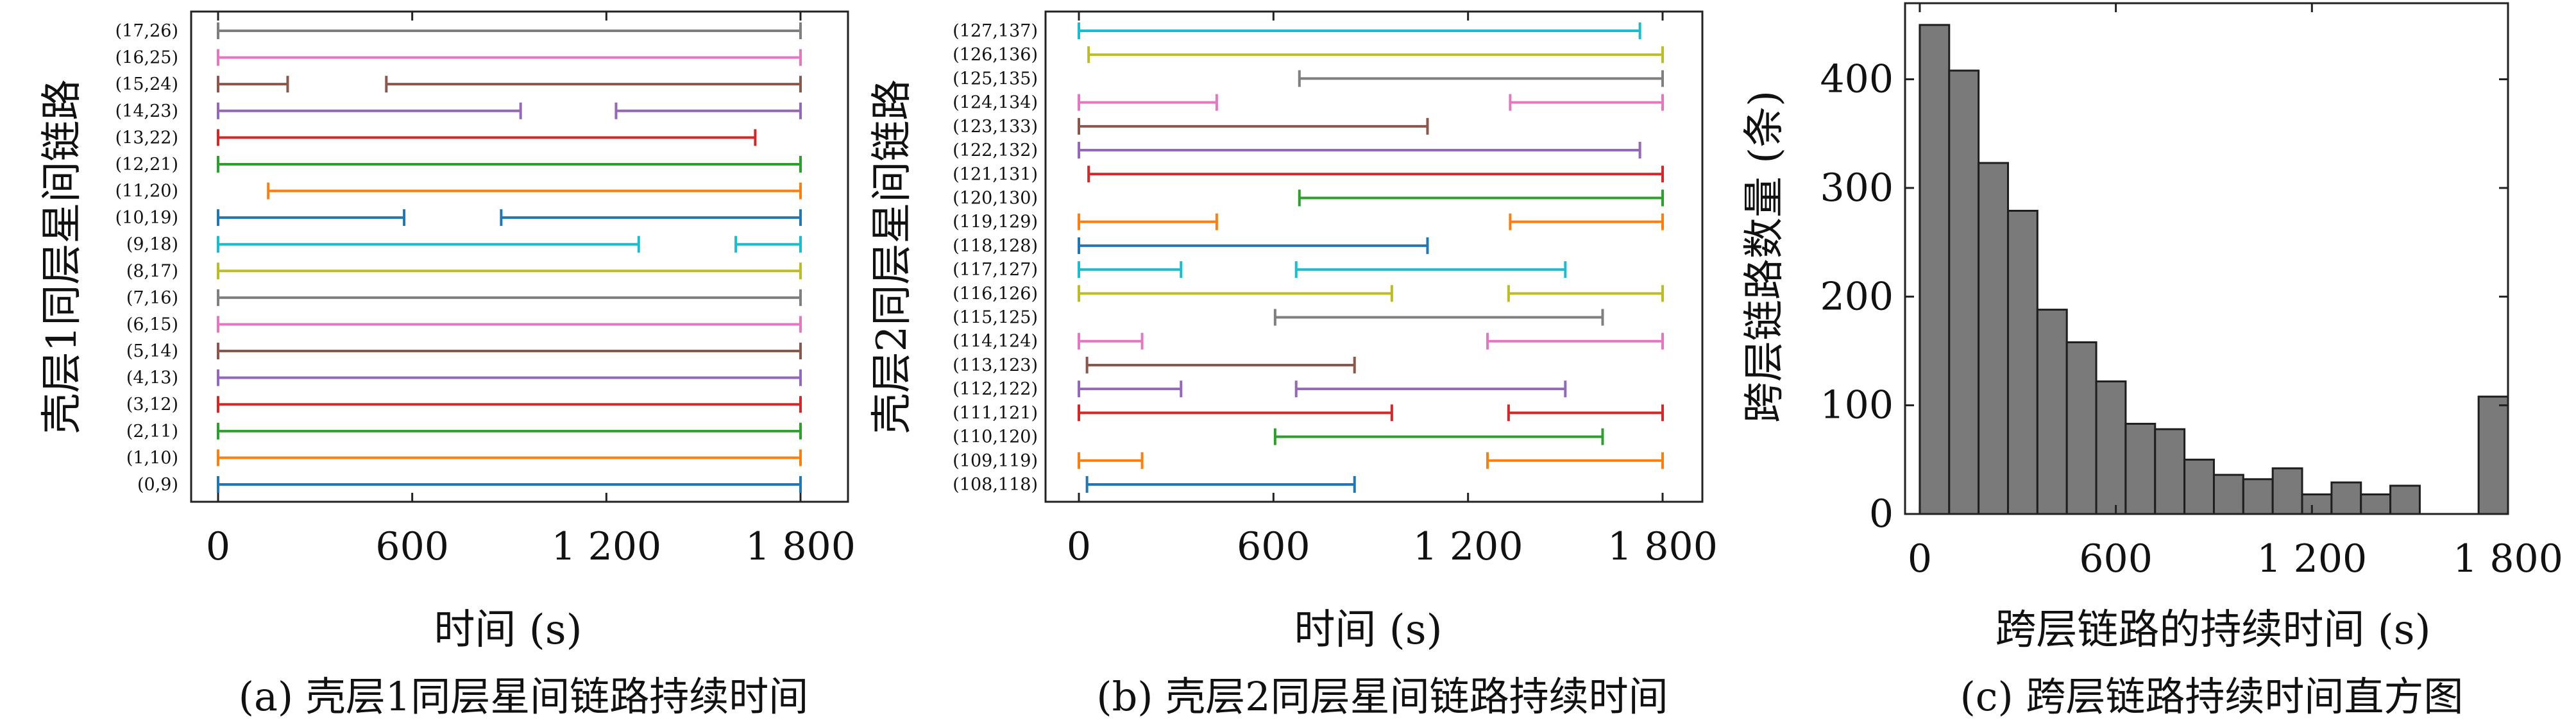  Describe the element at coordinates (995, 127) in the screenshot. I see `panel-b-link-label: (123,133)` at that location.